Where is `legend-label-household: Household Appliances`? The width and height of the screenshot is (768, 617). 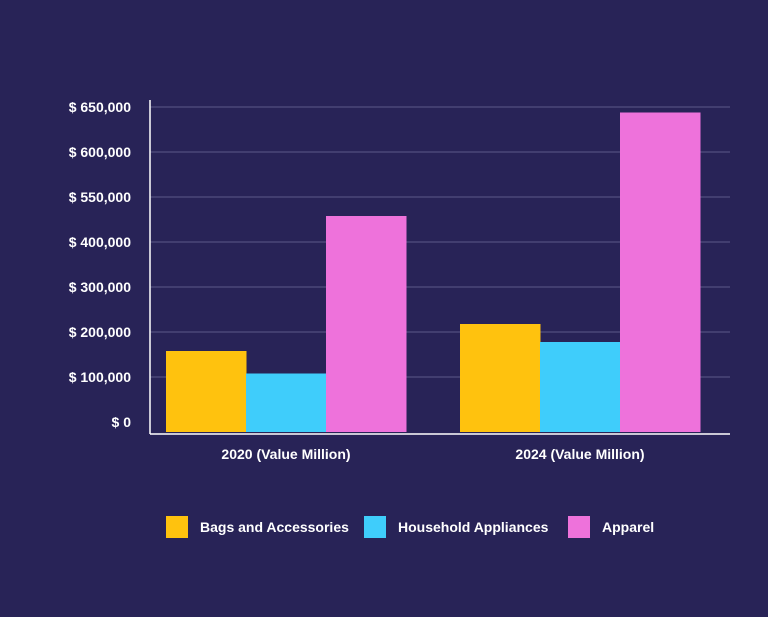
legend-label-household: Household Appliances is located at coordinates (473, 527).